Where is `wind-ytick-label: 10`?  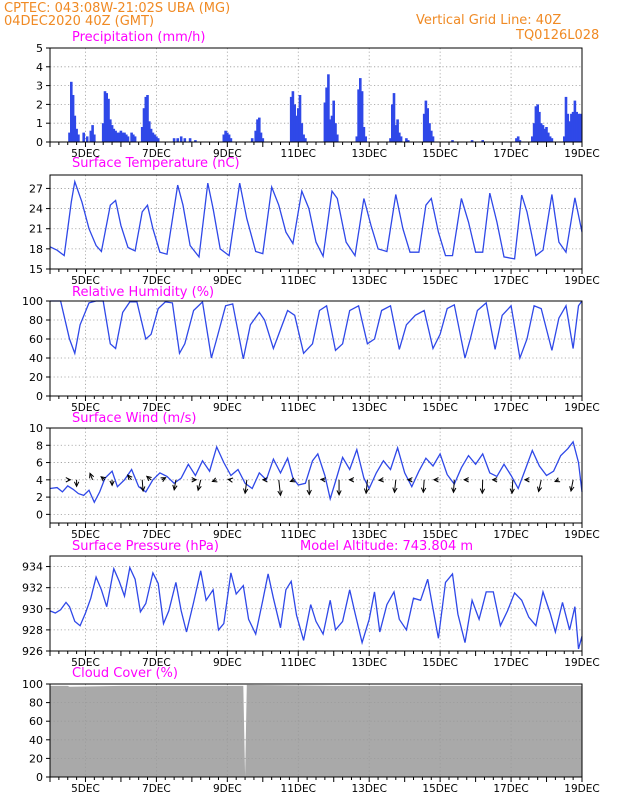 wind-ytick-label: 10 is located at coordinates (36, 428).